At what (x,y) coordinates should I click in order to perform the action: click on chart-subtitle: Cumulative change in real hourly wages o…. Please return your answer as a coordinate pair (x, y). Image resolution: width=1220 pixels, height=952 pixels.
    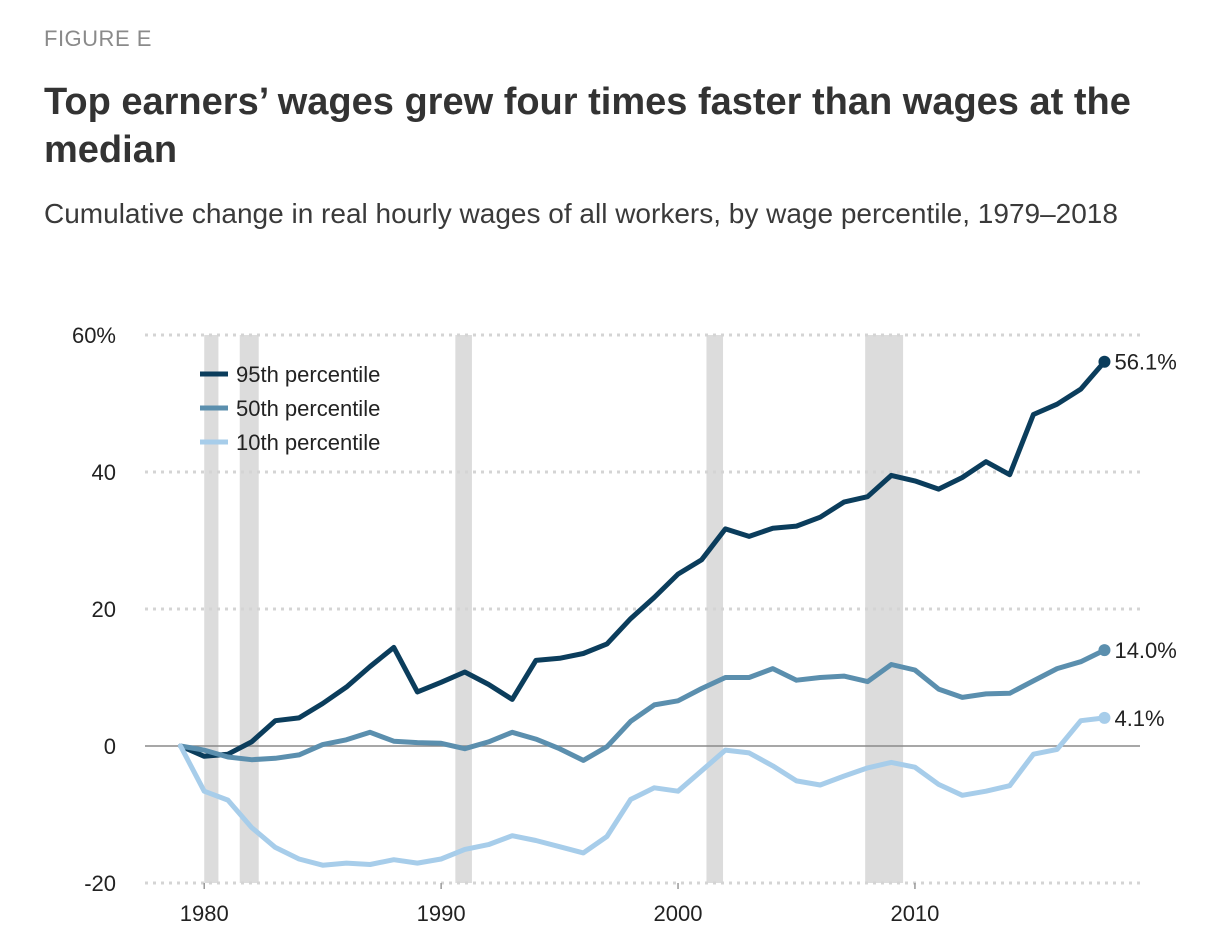
    Looking at the image, I should click on (581, 213).